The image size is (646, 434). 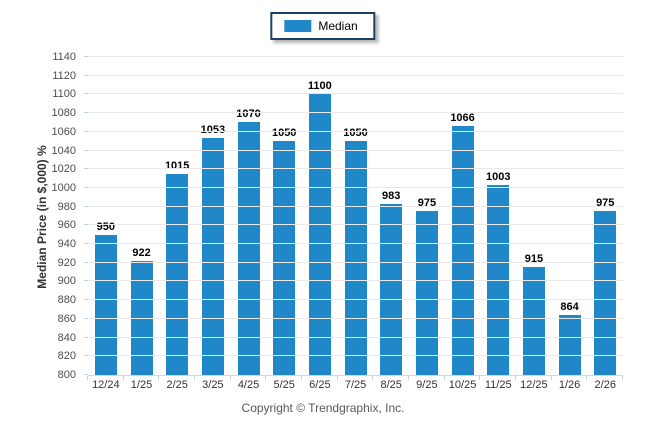 What do you see at coordinates (391, 385) in the screenshot?
I see `x-axis-tick-label: 8/25` at bounding box center [391, 385].